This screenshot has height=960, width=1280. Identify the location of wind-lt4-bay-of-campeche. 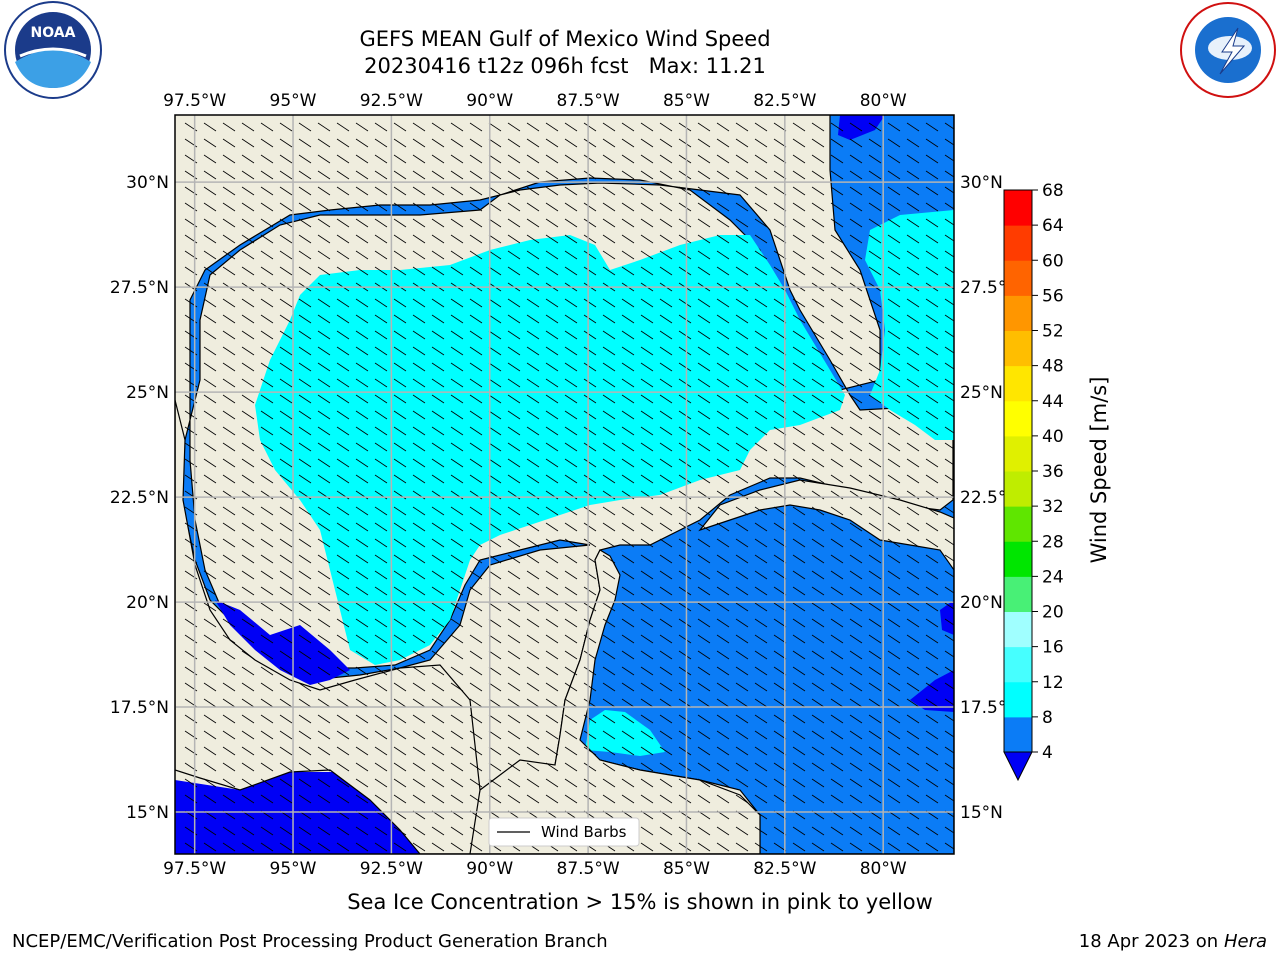
(282, 642).